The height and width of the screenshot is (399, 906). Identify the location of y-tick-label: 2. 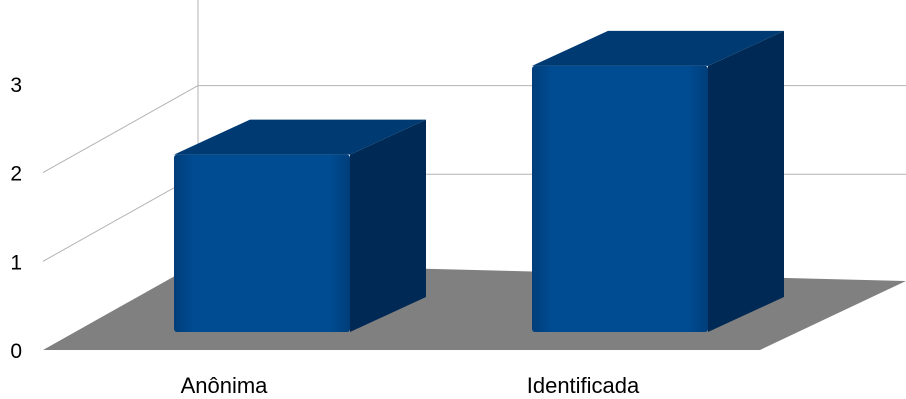
(16, 174).